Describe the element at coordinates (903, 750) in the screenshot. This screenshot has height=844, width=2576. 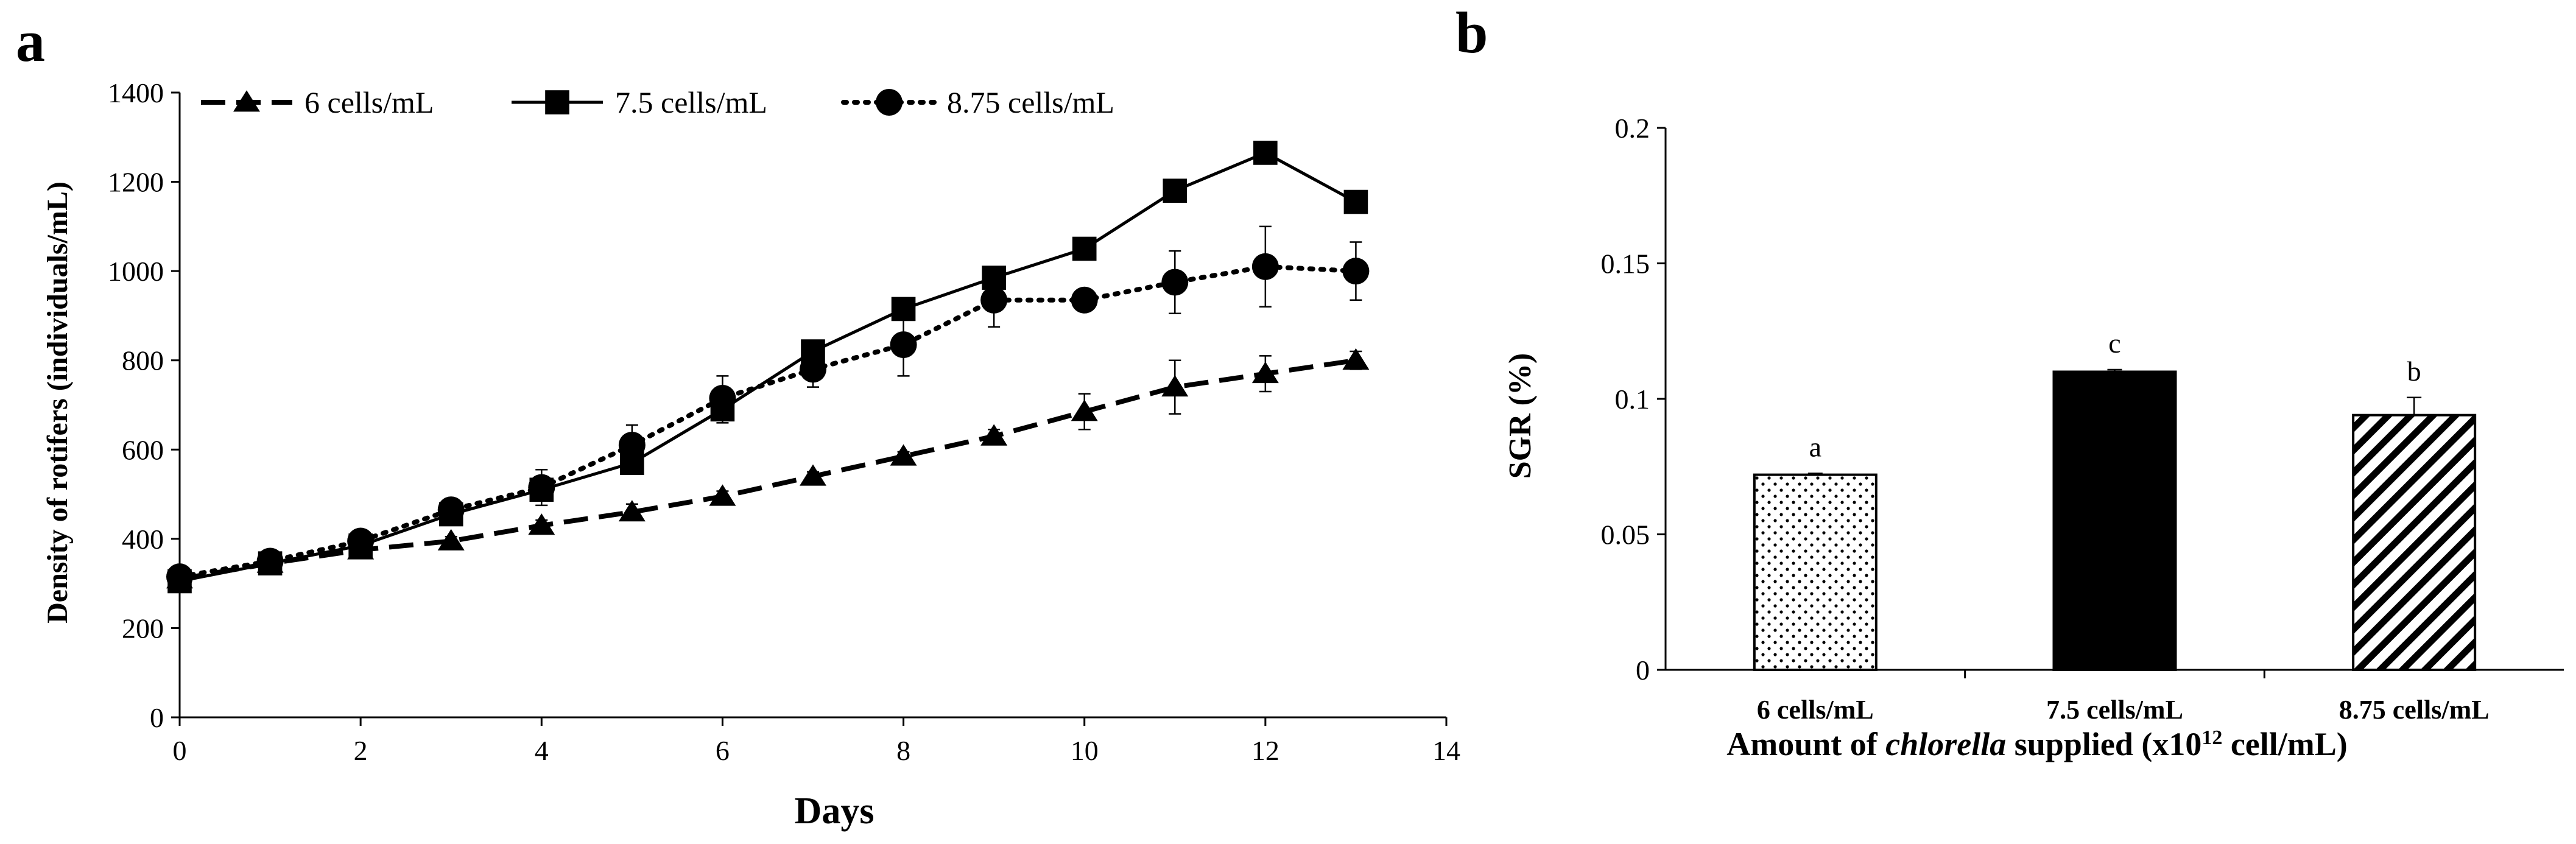
I see `x-tick-label: 8` at that location.